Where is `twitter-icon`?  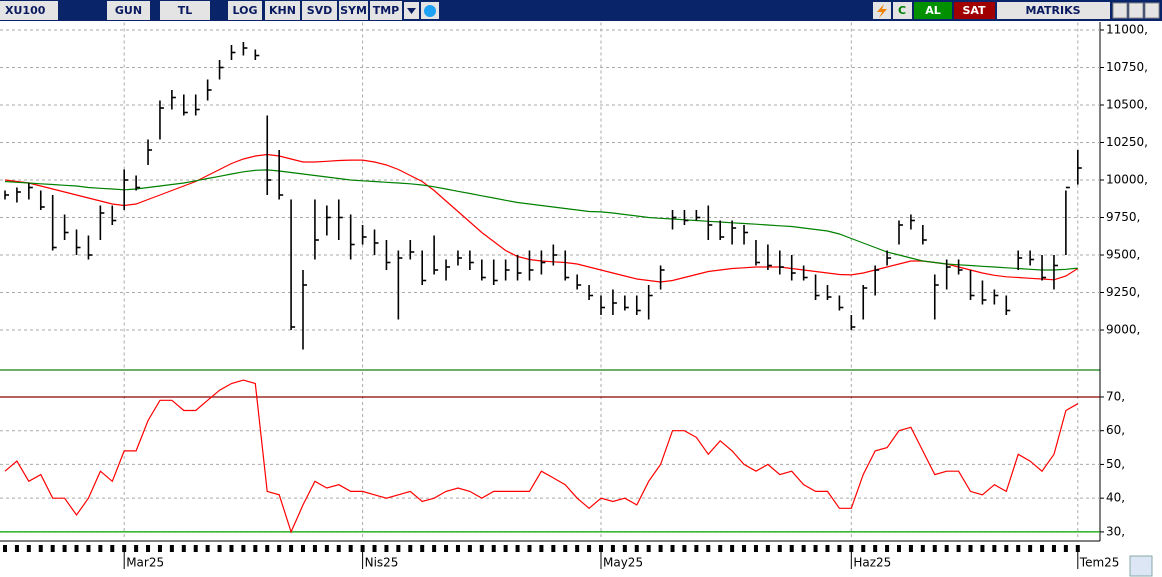
twitter-icon is located at coordinates (430, 11).